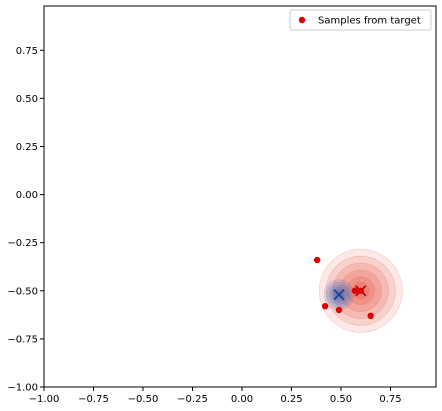 The width and height of the screenshot is (442, 411). What do you see at coordinates (369, 21) in the screenshot?
I see `legend-label: Samples from target` at bounding box center [369, 21].